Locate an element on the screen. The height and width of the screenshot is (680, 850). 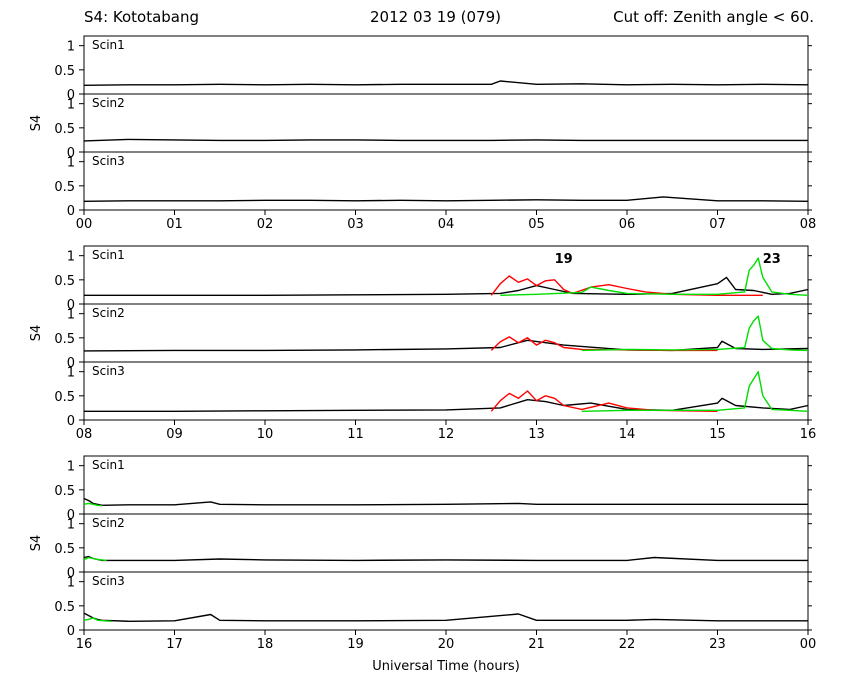
x-tick-label: 19 is located at coordinates (355, 644).